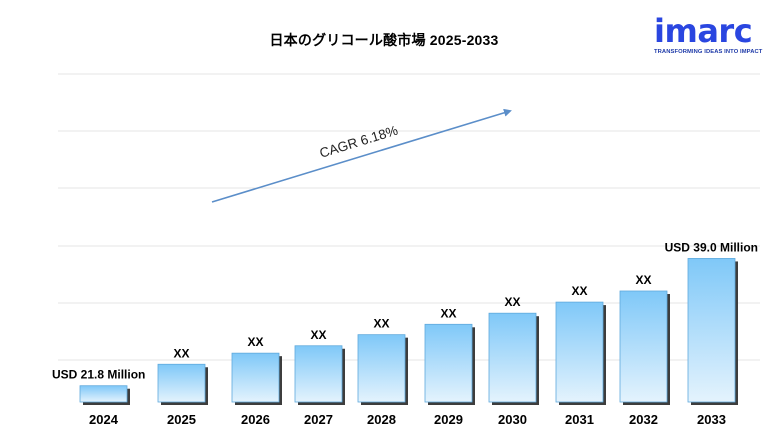 The image size is (768, 432). Describe the element at coordinates (711, 419) in the screenshot. I see `x-tick-label: 2033` at that location.